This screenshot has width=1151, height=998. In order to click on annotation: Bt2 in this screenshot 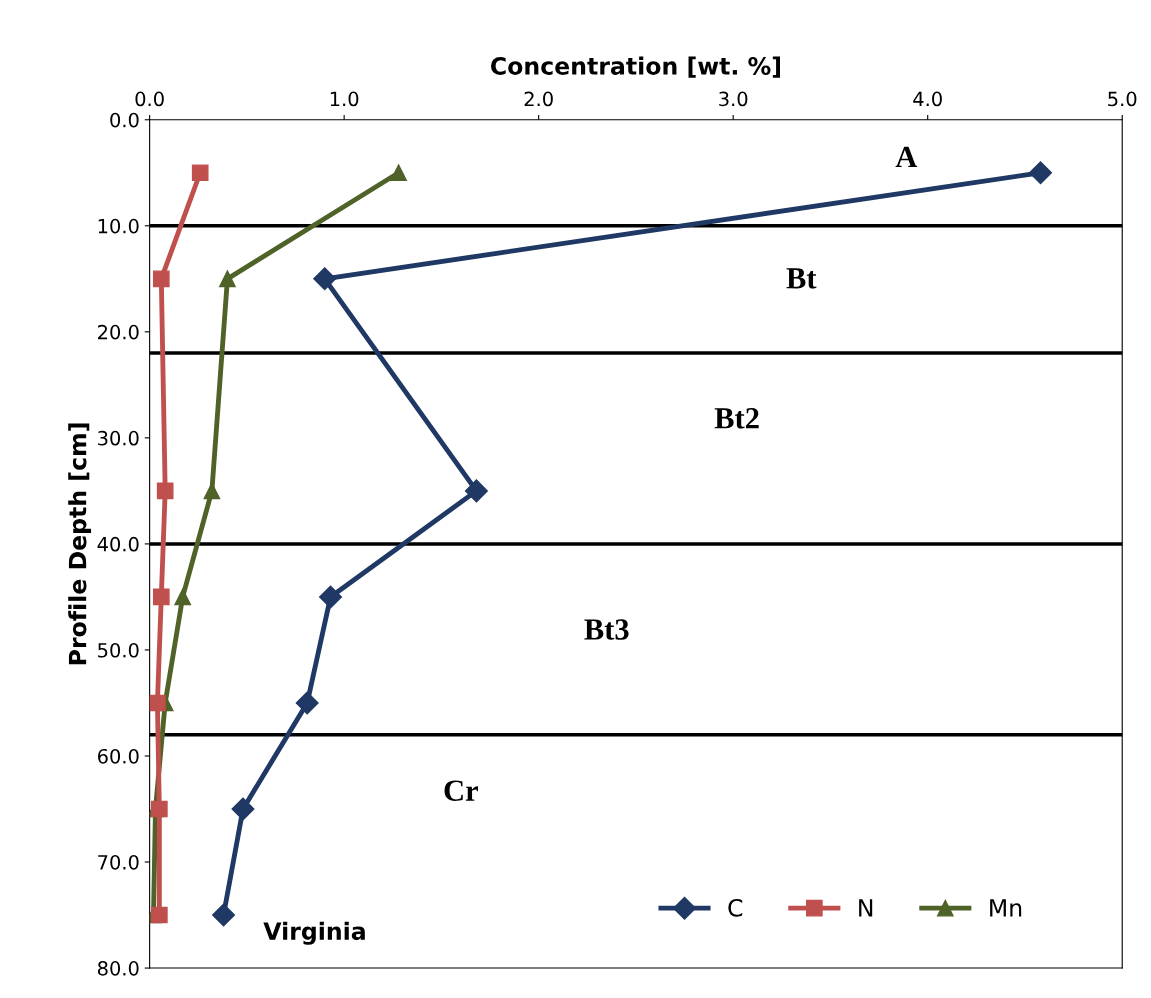, I will do `click(736, 418)`.